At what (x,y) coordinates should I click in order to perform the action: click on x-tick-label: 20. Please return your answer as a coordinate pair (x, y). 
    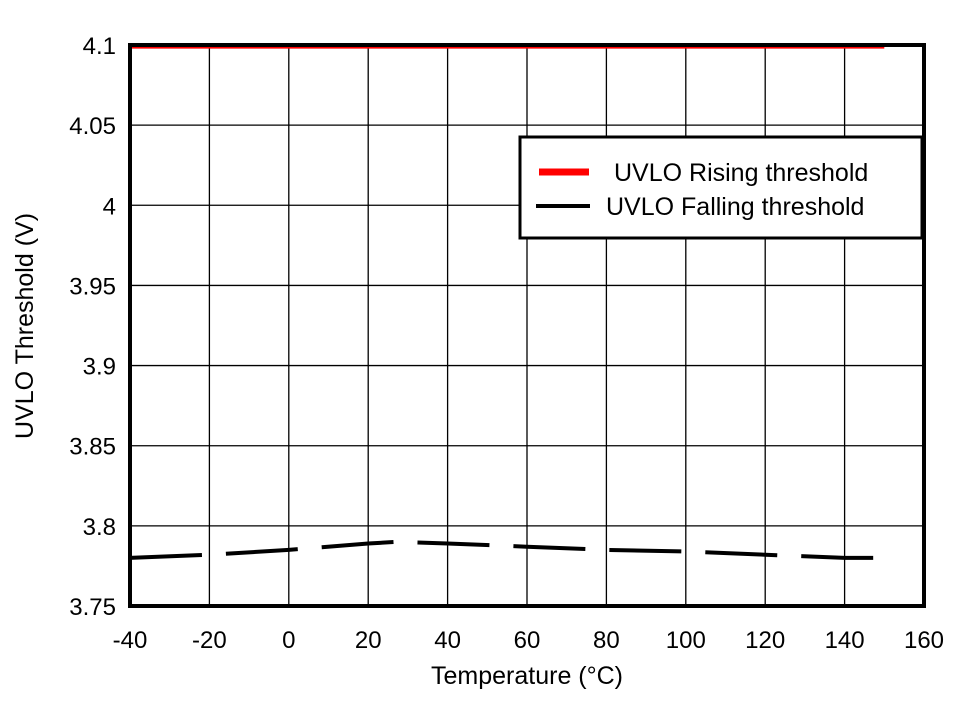
    Looking at the image, I should click on (368, 640).